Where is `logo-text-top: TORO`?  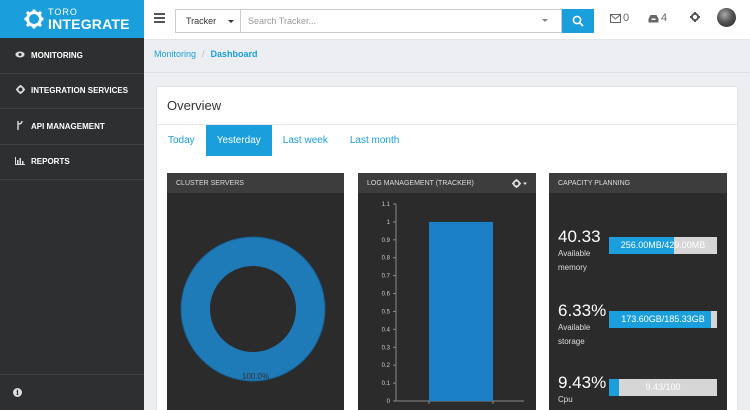
logo-text-top: TORO is located at coordinates (63, 11).